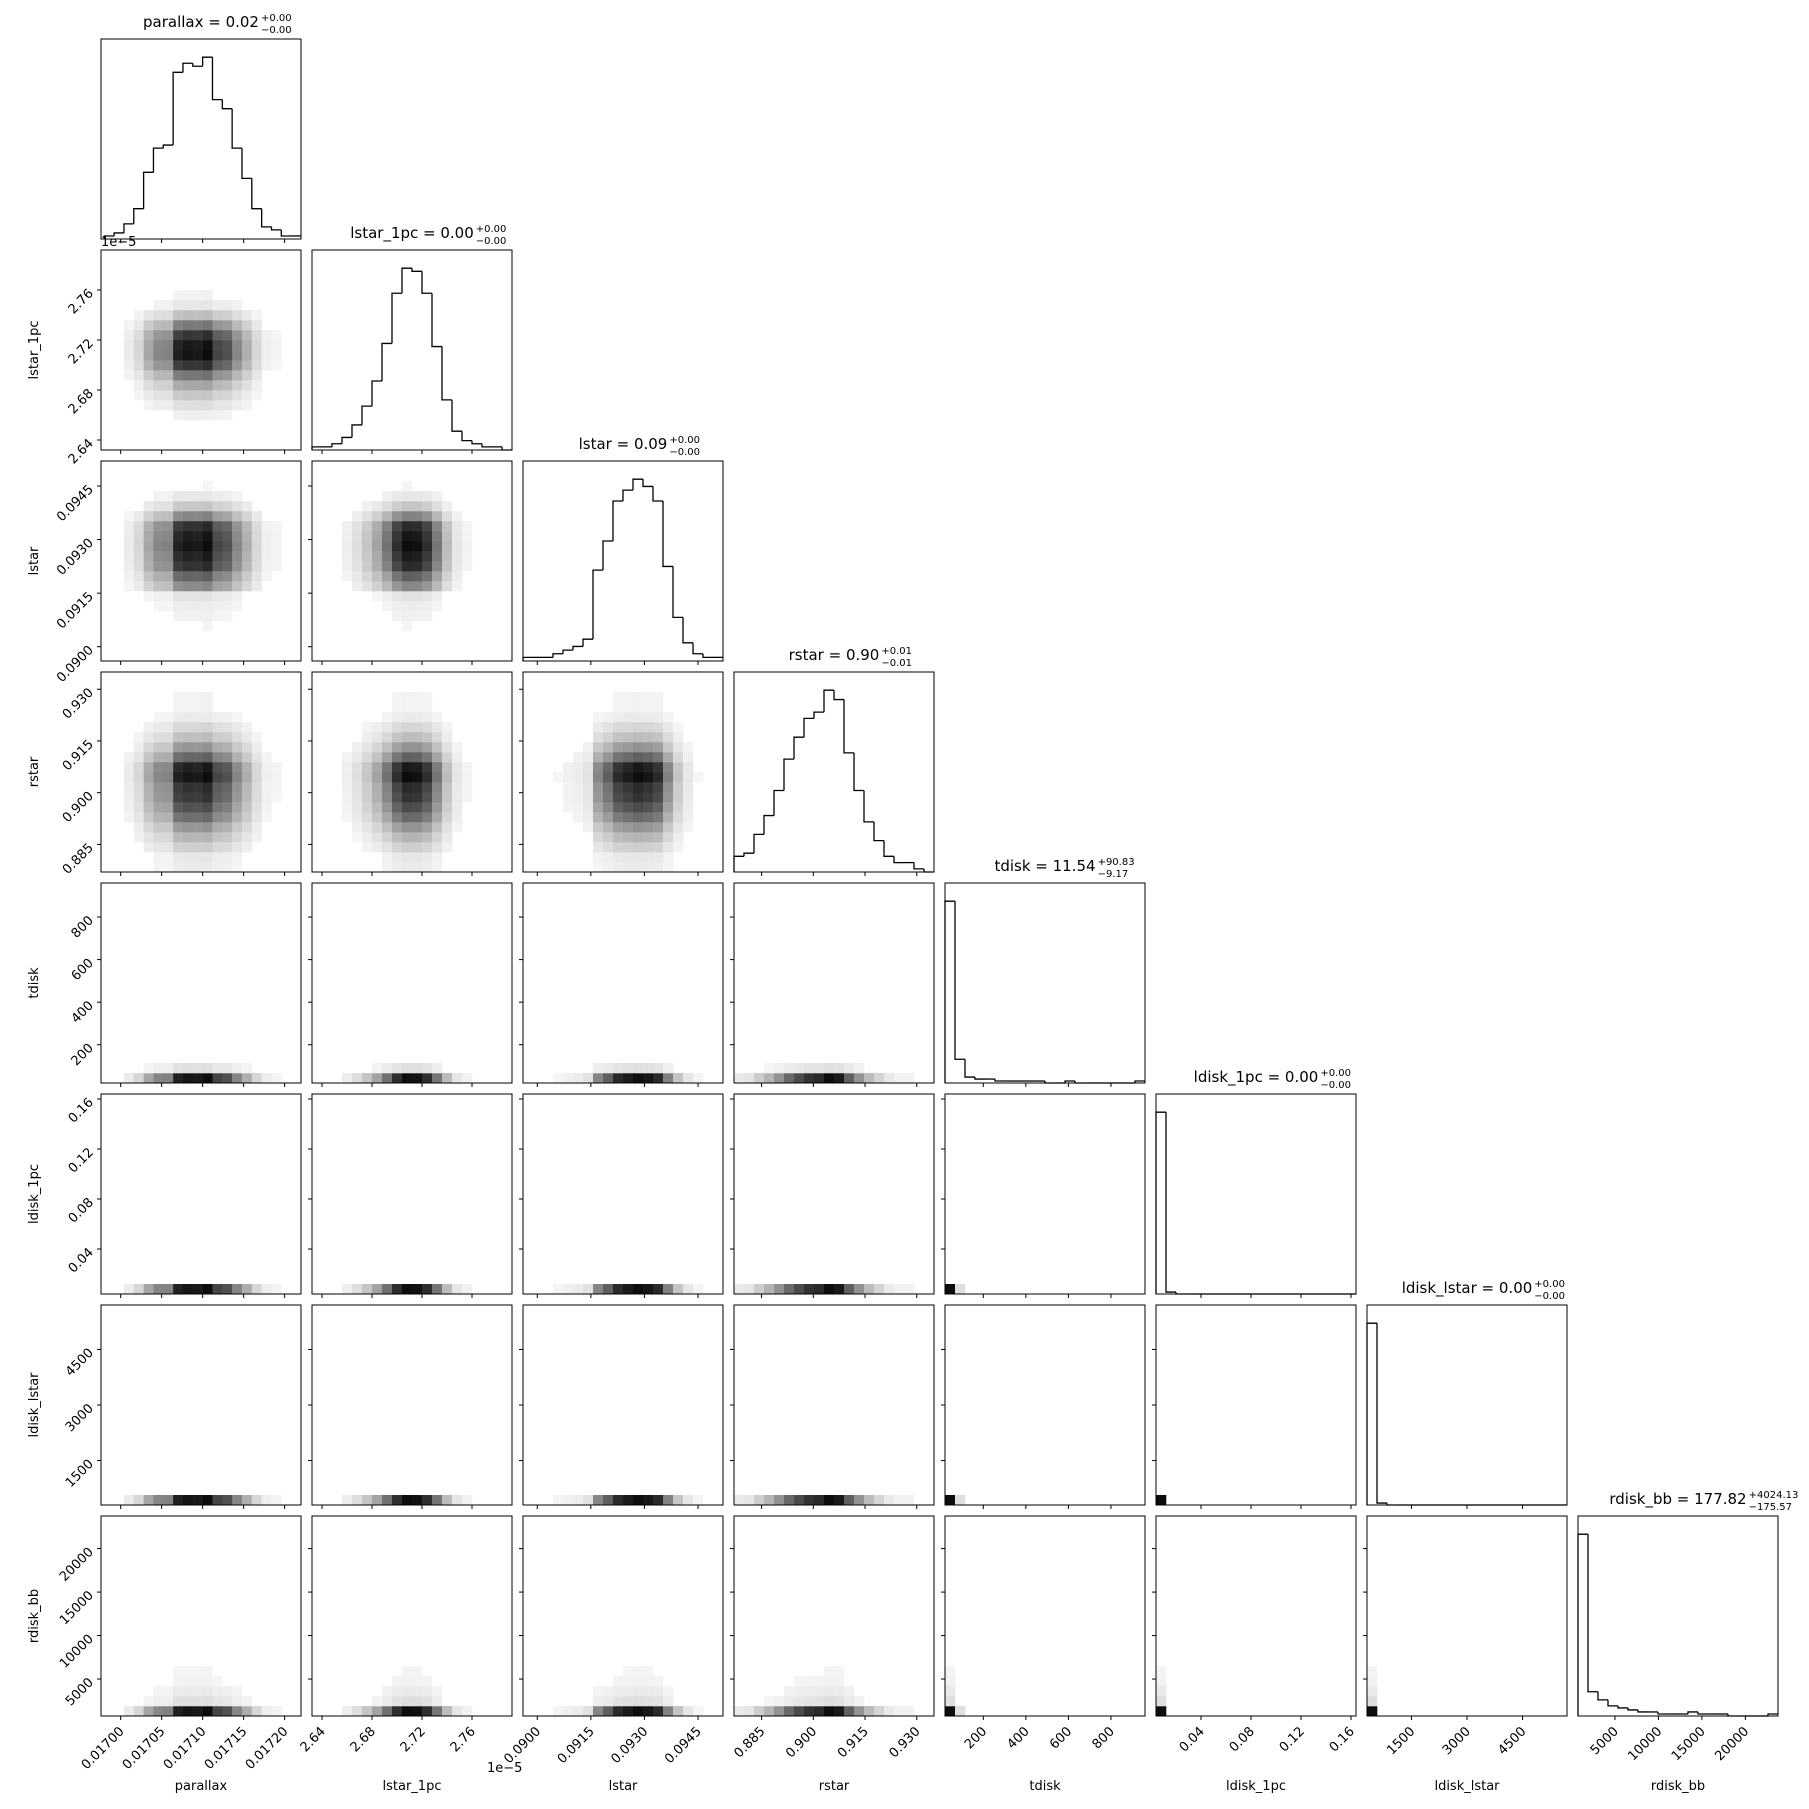  I want to click on panel-frame, so click(412, 561).